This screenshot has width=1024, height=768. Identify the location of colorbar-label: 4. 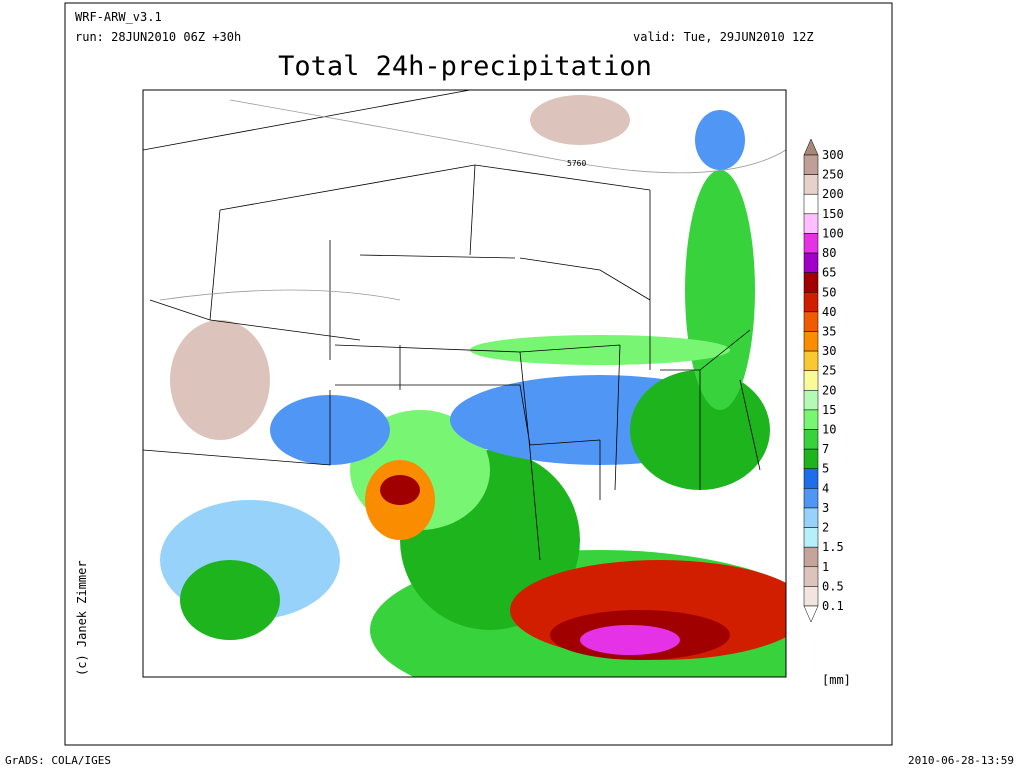
(825, 488).